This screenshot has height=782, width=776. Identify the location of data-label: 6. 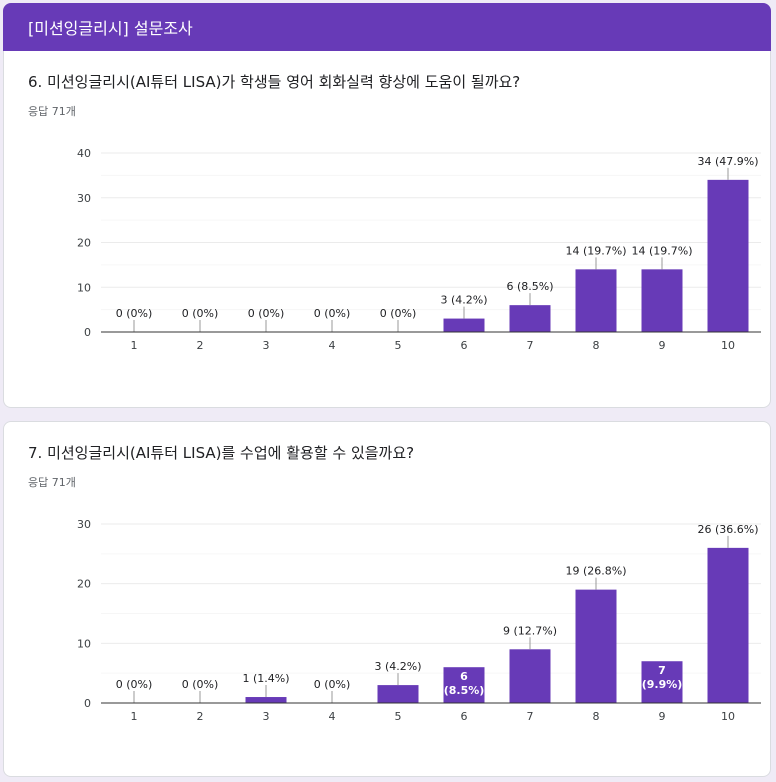
(464, 676).